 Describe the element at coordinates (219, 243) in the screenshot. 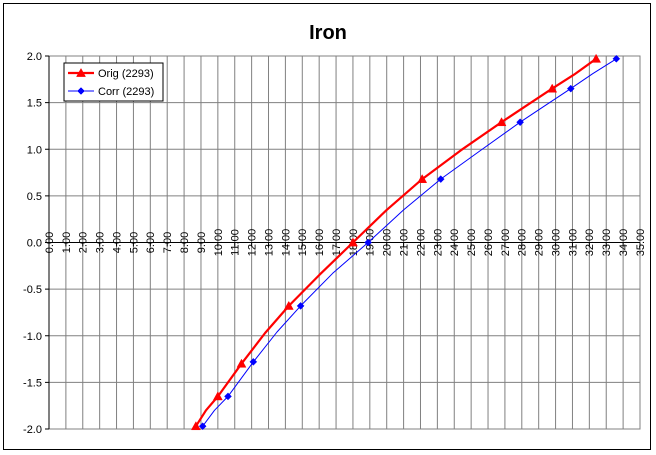

I see `x-tick-label: 10.00` at that location.